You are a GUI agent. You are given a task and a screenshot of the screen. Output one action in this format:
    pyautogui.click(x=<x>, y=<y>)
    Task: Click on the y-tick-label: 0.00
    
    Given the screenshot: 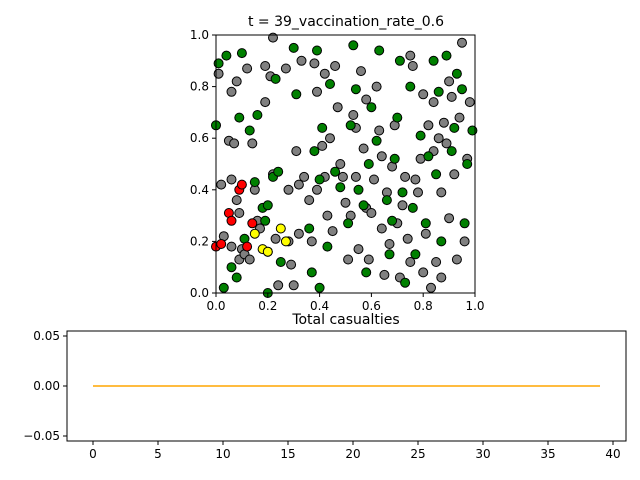 What is the action you would take?
    pyautogui.click(x=46, y=386)
    